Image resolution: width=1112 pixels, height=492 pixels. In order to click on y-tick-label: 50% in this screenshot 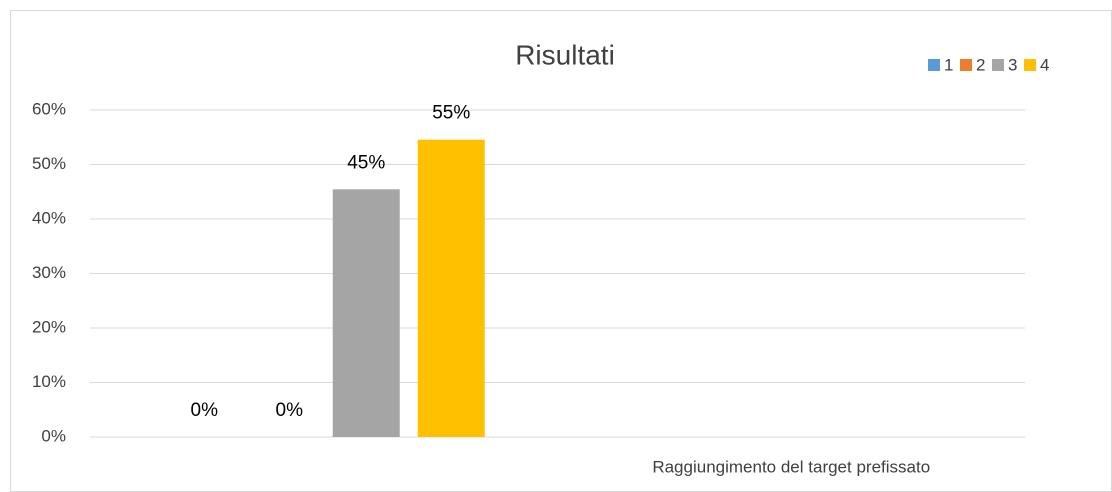, I will do `click(49, 163)`.